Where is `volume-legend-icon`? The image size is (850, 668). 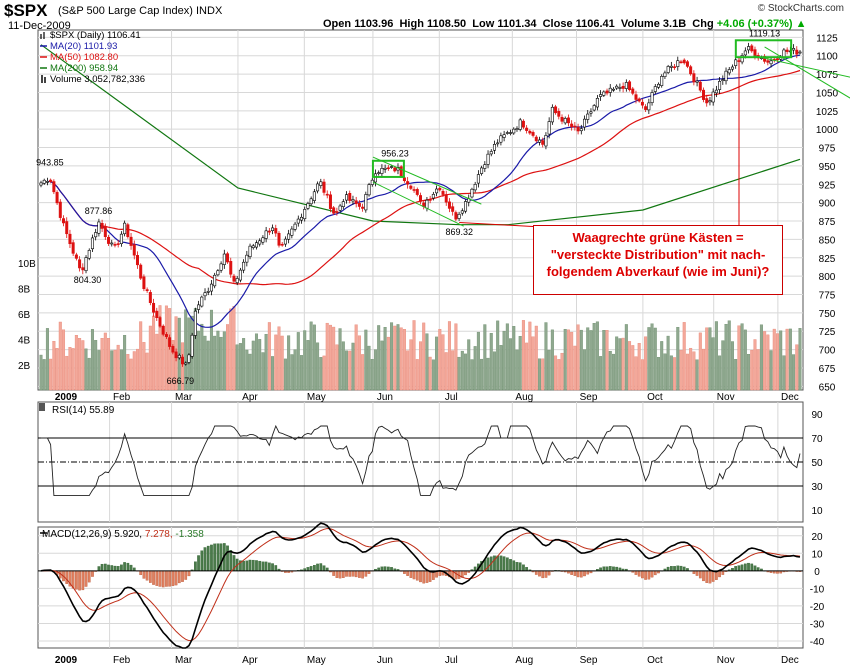
volume-legend-icon is located at coordinates (45, 80).